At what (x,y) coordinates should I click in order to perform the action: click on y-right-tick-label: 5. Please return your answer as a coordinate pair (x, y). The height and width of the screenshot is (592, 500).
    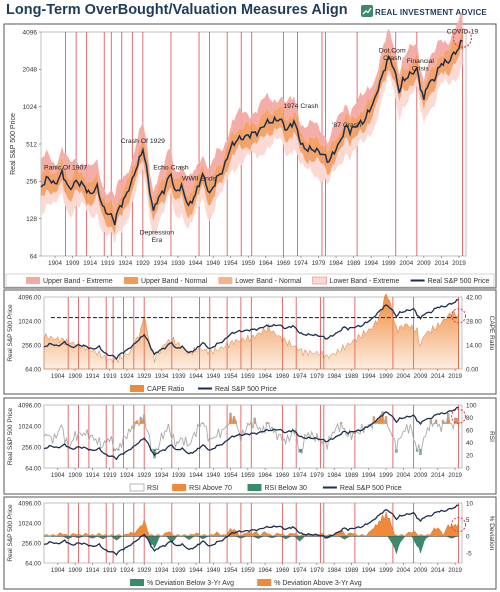
    Looking at the image, I should click on (468, 520).